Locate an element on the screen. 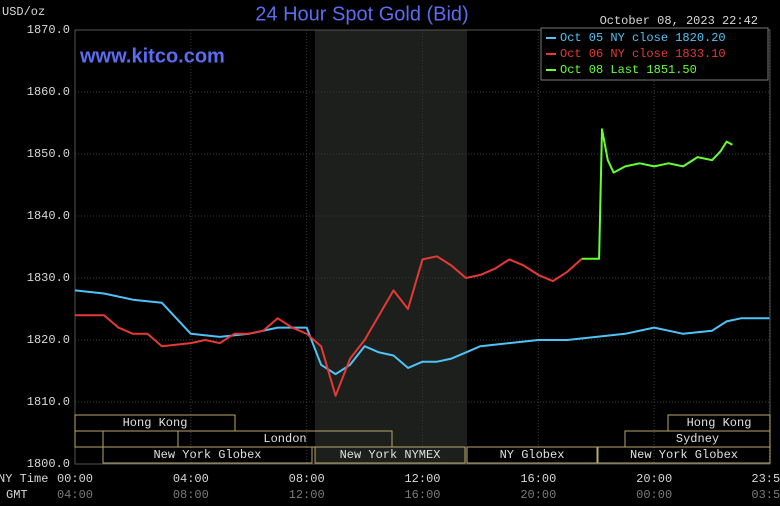  chart-title: 24 Hour Spot Gold (Bid) is located at coordinates (361, 14).